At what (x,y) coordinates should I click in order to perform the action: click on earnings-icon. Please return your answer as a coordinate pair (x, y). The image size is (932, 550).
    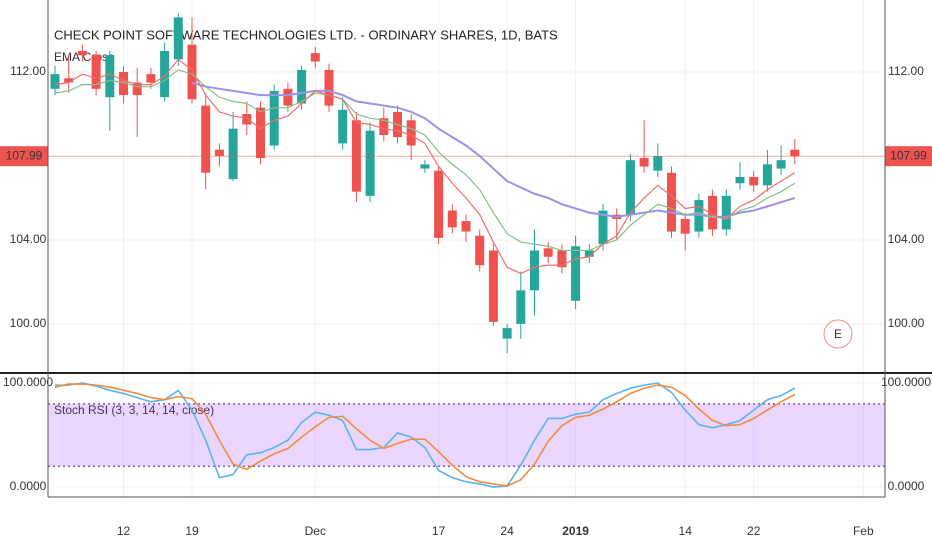
    Looking at the image, I should click on (838, 334).